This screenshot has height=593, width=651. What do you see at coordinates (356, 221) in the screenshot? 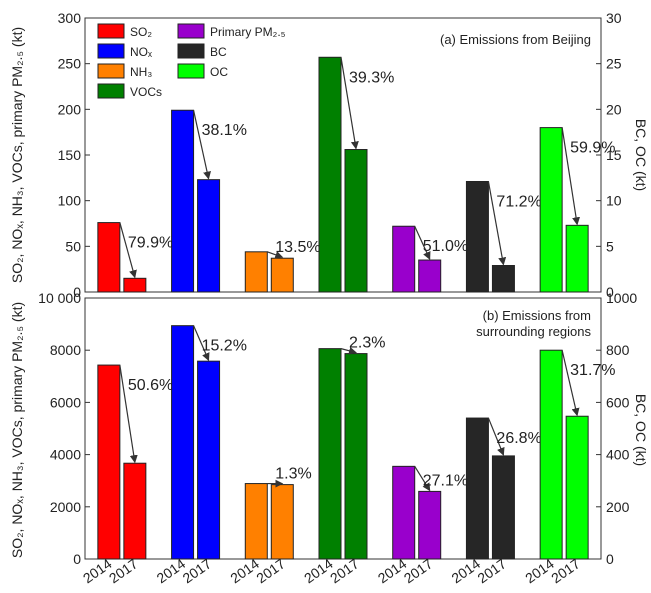
I see `bar-a-3-2017` at bounding box center [356, 221].